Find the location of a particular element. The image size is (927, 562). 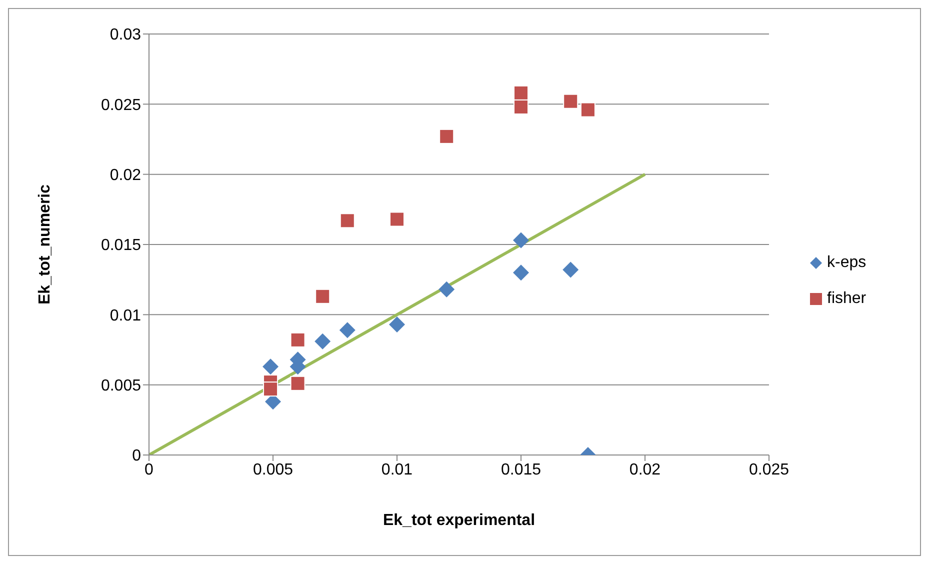

x-tick-label: 0.01 is located at coordinates (397, 469).